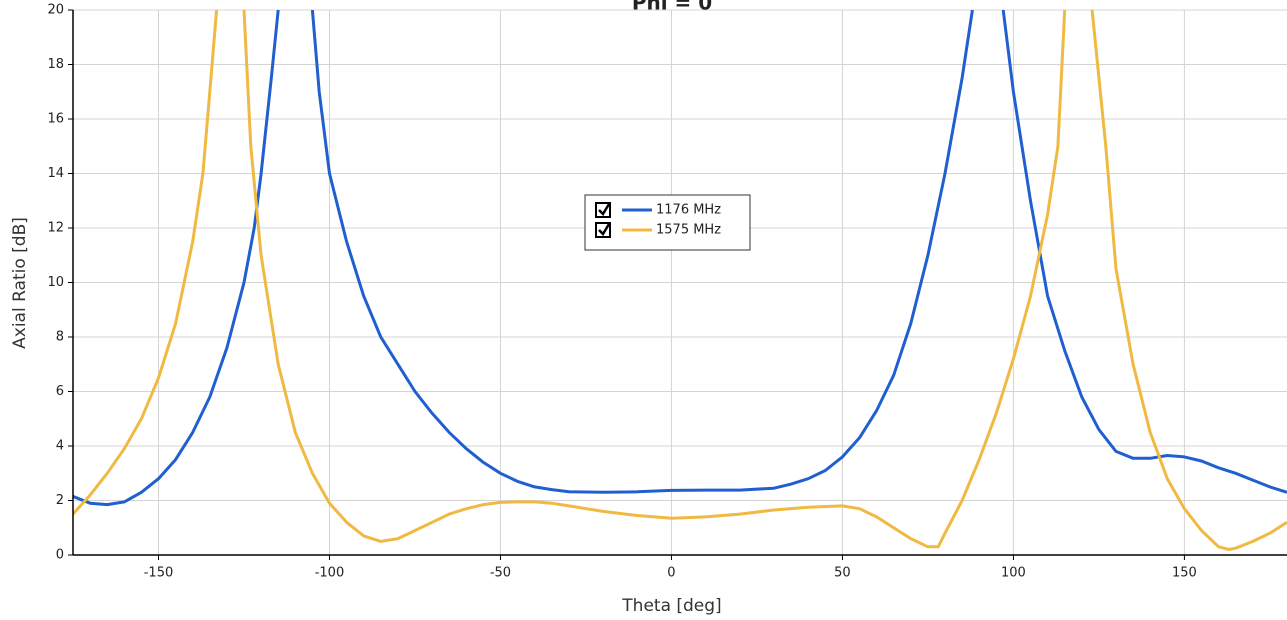 This screenshot has width=1287, height=620. What do you see at coordinates (60, 446) in the screenshot?
I see `y-tick-label: 4` at bounding box center [60, 446].